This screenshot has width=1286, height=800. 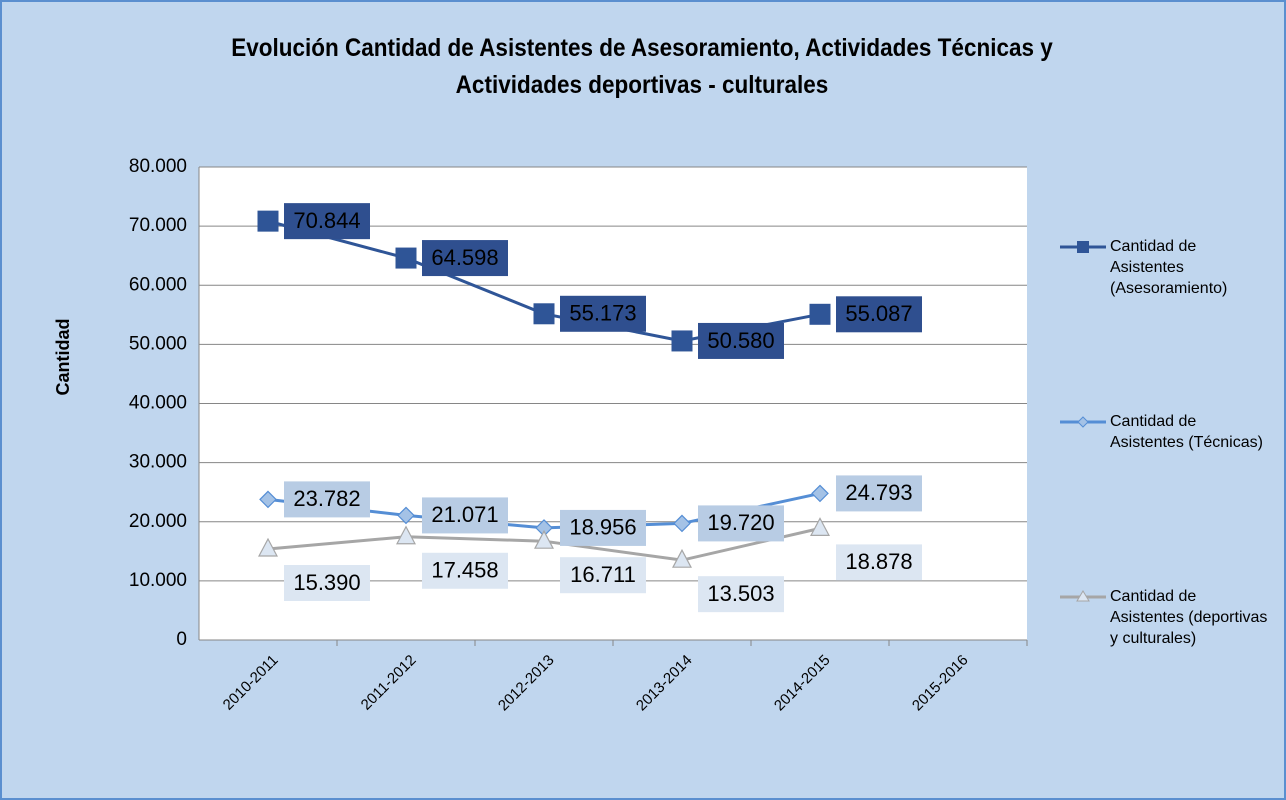 I want to click on data-label: 21.071, so click(x=464, y=514).